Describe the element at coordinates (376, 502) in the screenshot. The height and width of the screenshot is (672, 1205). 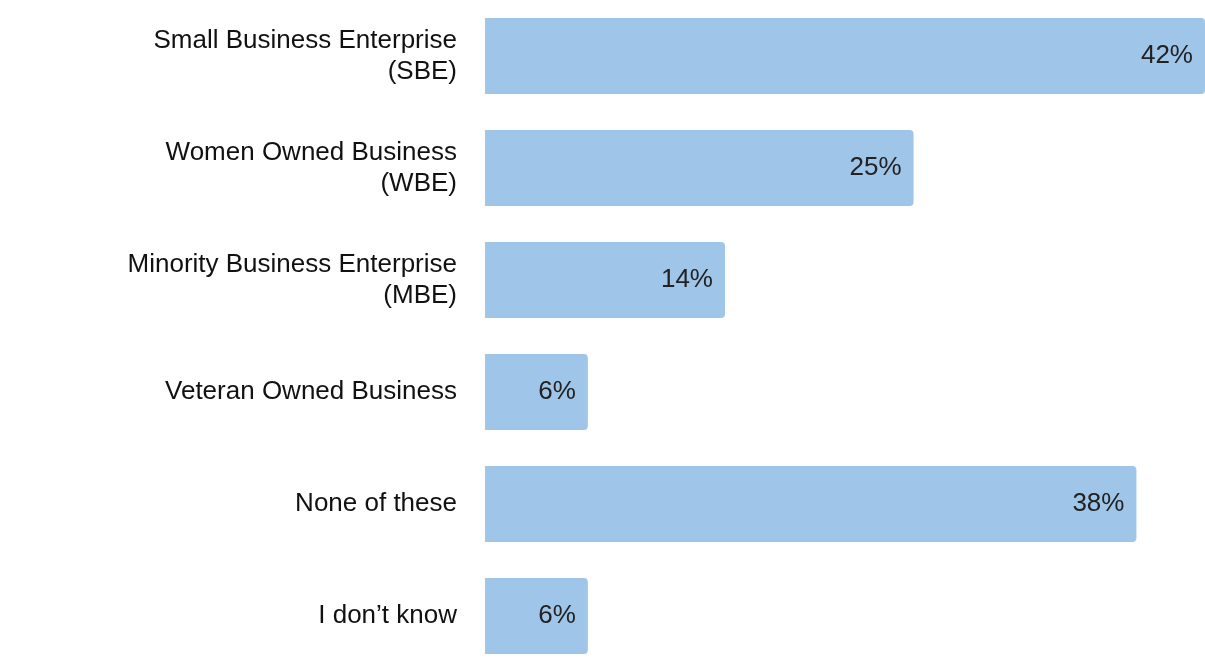
I see `y-tick-label: None of these` at that location.